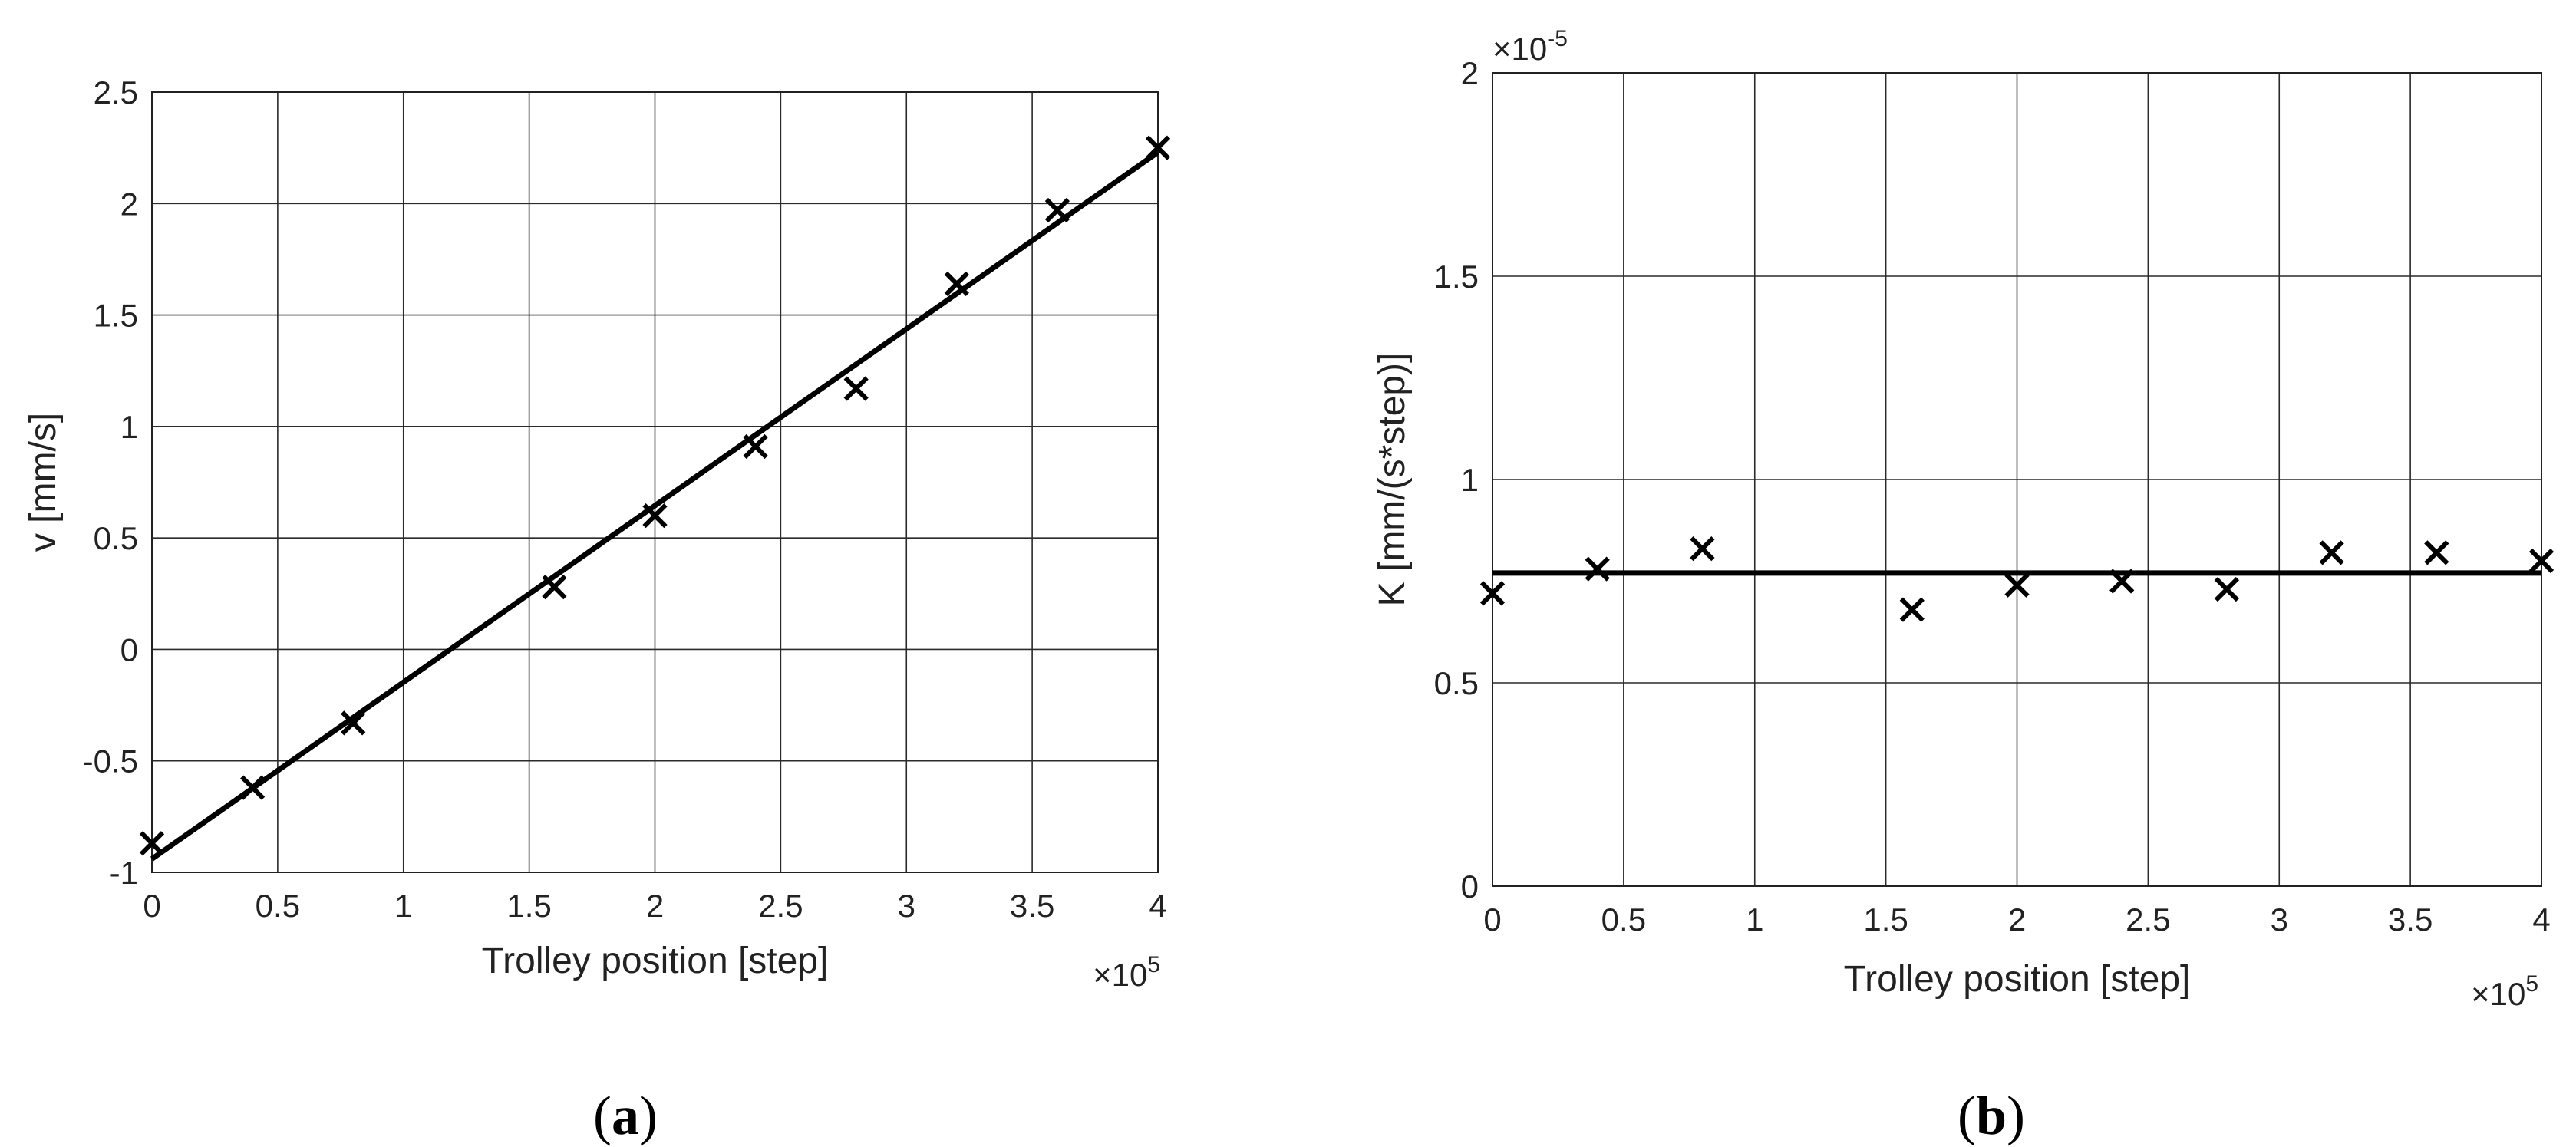  Describe the element at coordinates (2279, 919) in the screenshot. I see `x-tick-label-b-6: 3` at that location.